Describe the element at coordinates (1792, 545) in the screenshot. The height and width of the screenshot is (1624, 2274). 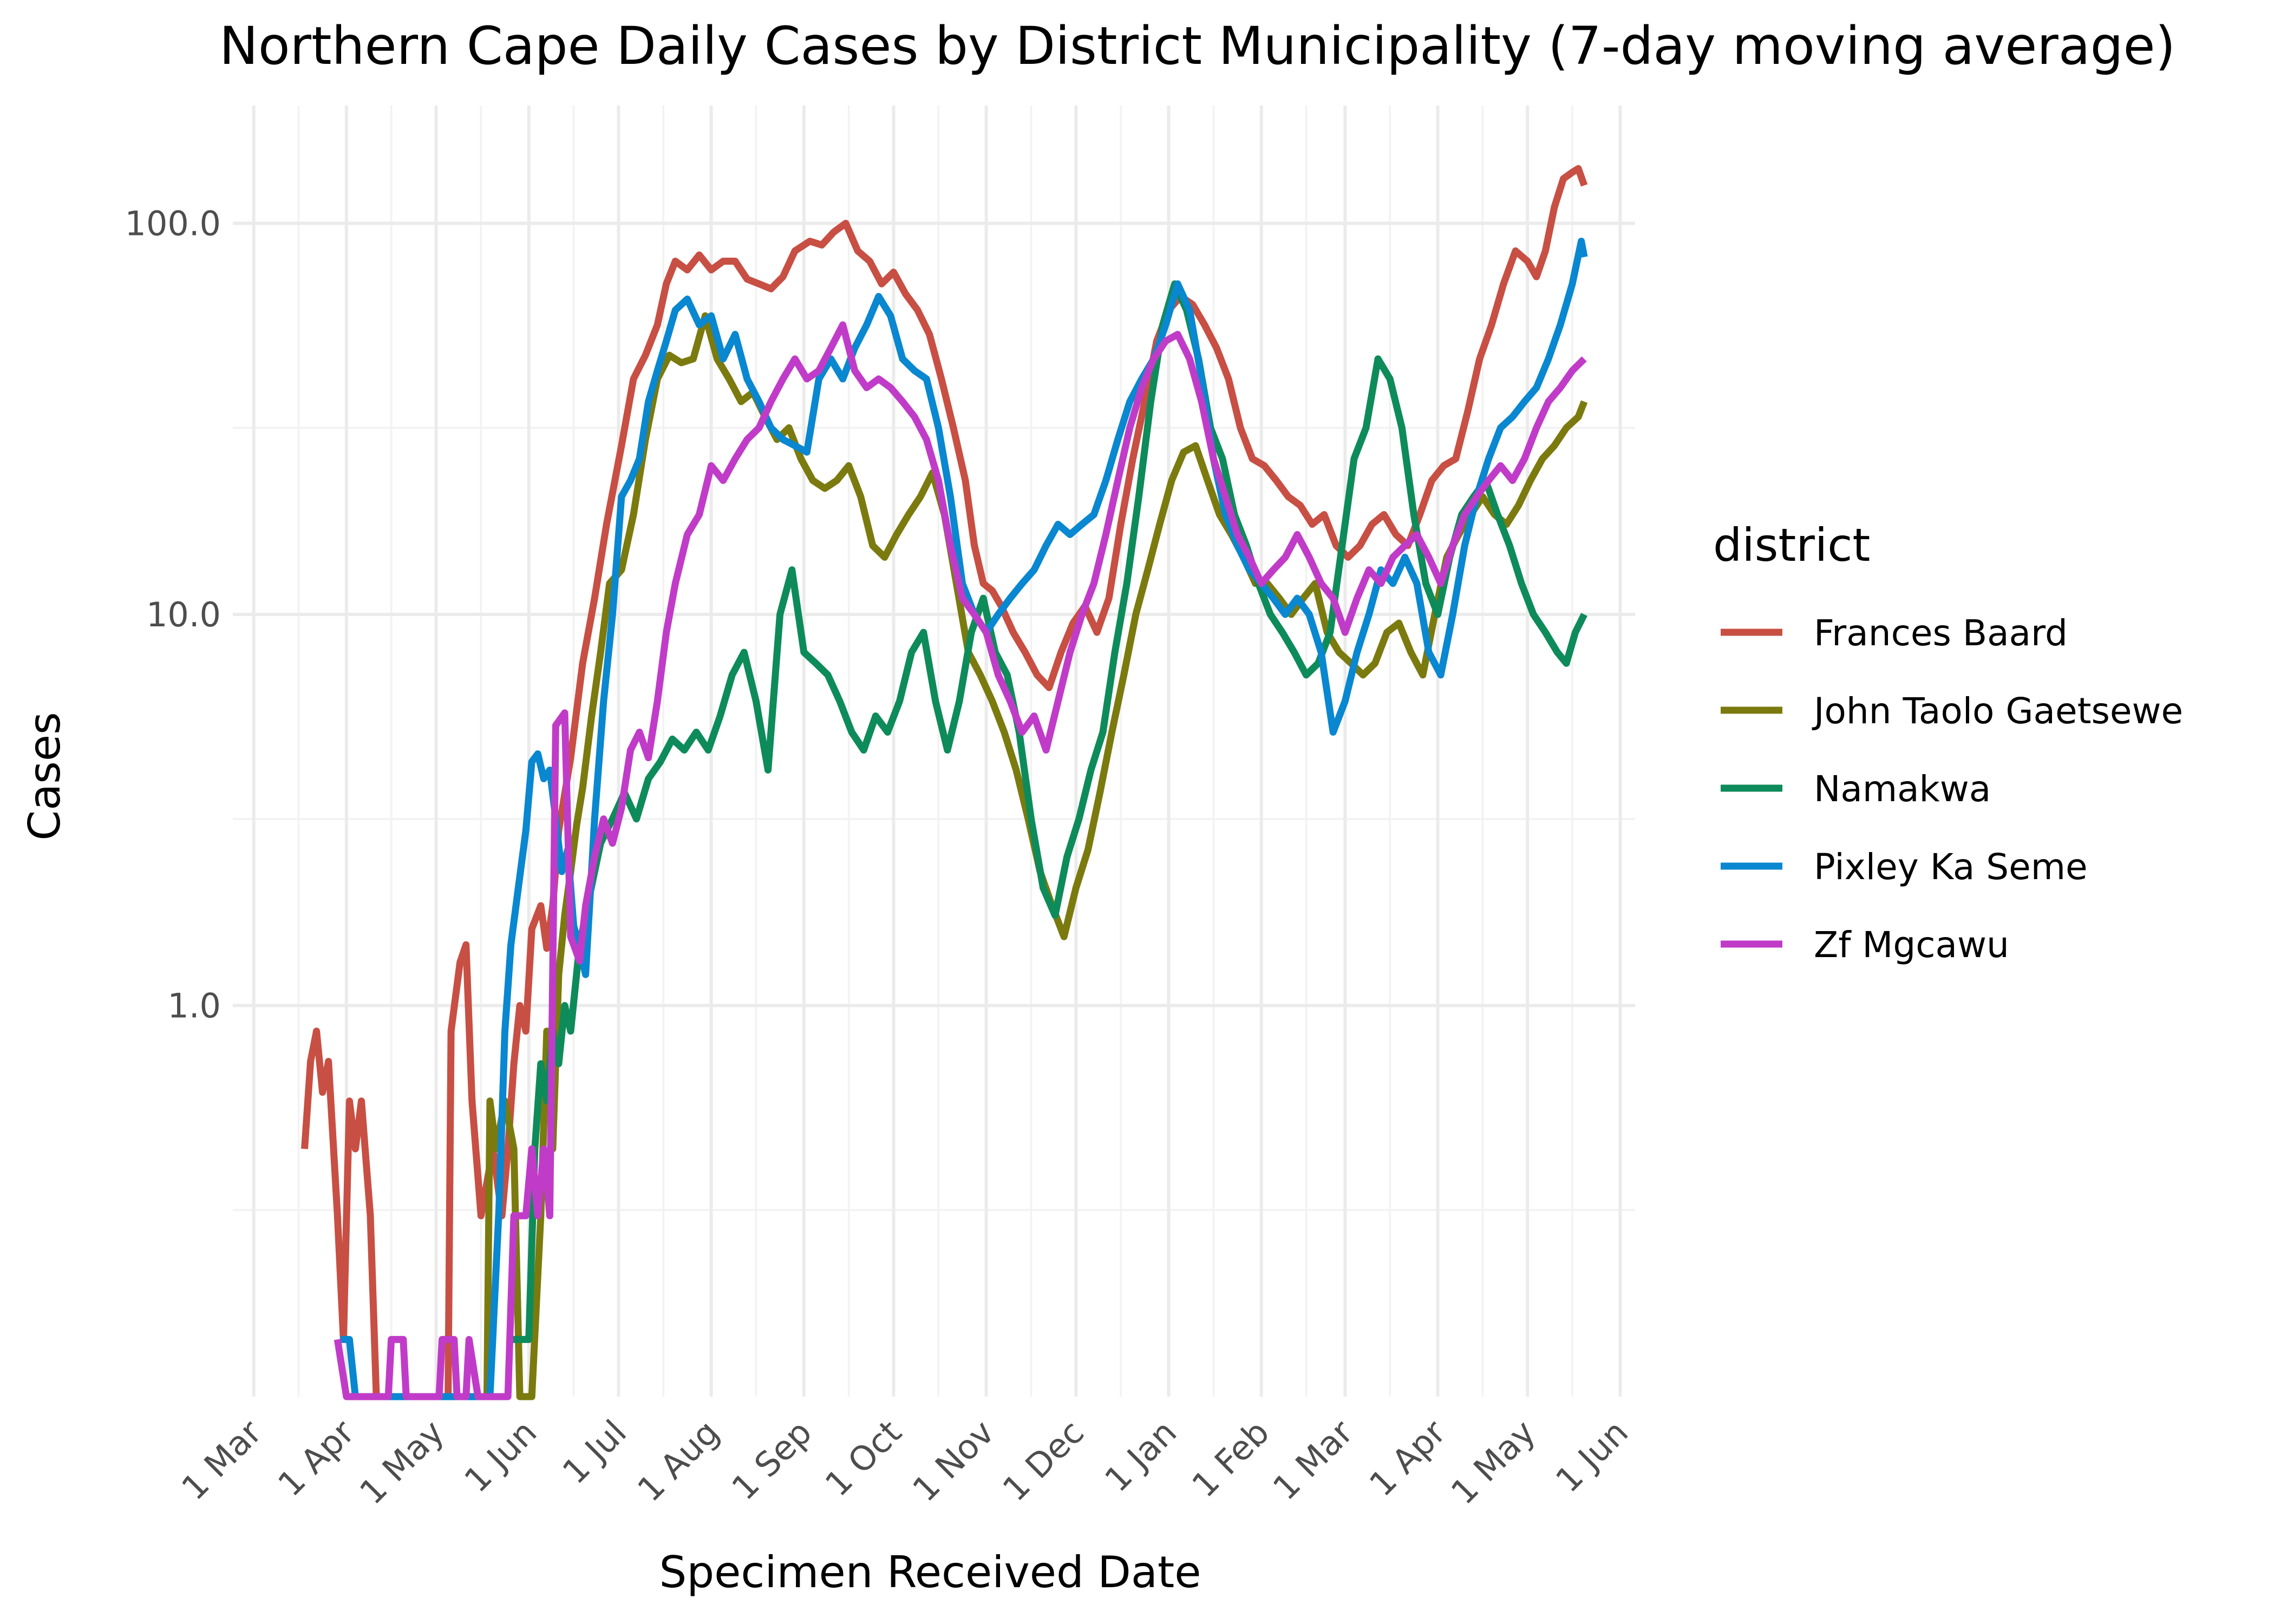
I see `legend-title: district` at that location.